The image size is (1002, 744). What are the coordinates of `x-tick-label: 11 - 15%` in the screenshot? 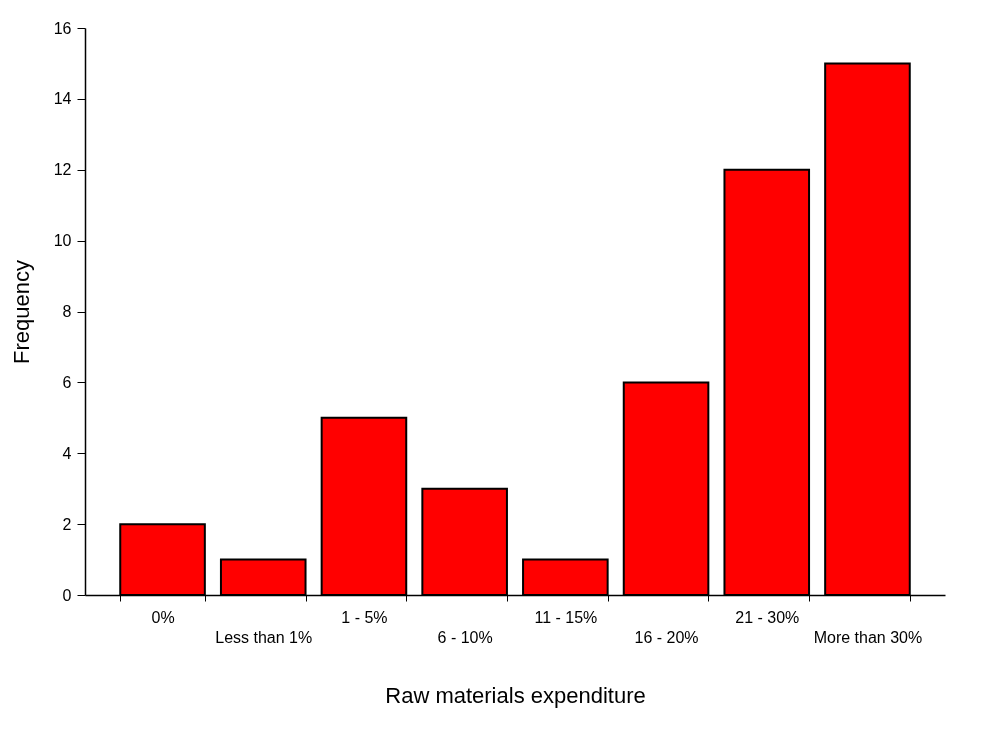 It's located at (566, 617).